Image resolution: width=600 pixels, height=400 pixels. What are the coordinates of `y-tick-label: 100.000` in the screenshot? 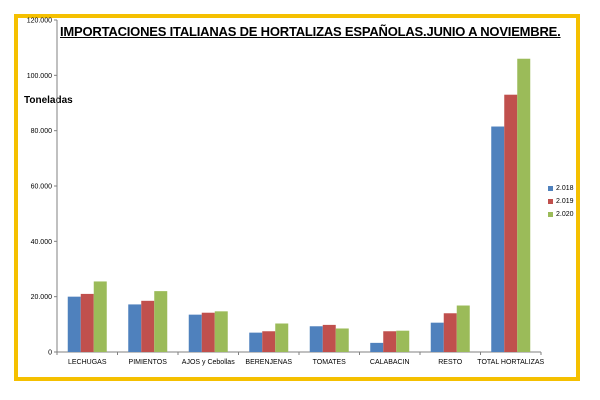 It's located at (39, 76).